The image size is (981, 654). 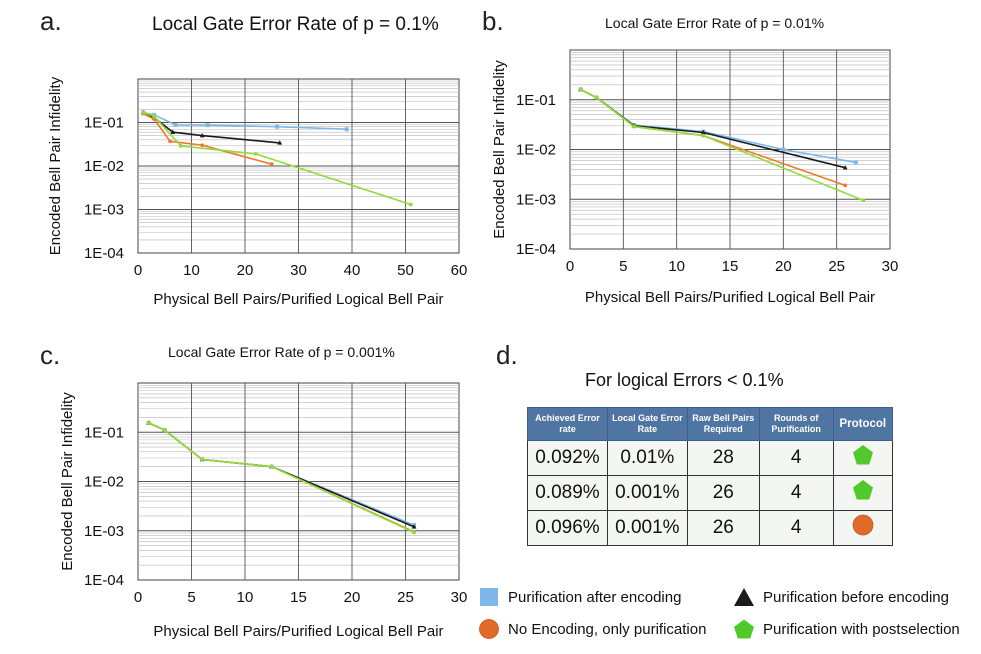 What do you see at coordinates (567, 528) in the screenshot?
I see `cell-achieved: 0.096%` at bounding box center [567, 528].